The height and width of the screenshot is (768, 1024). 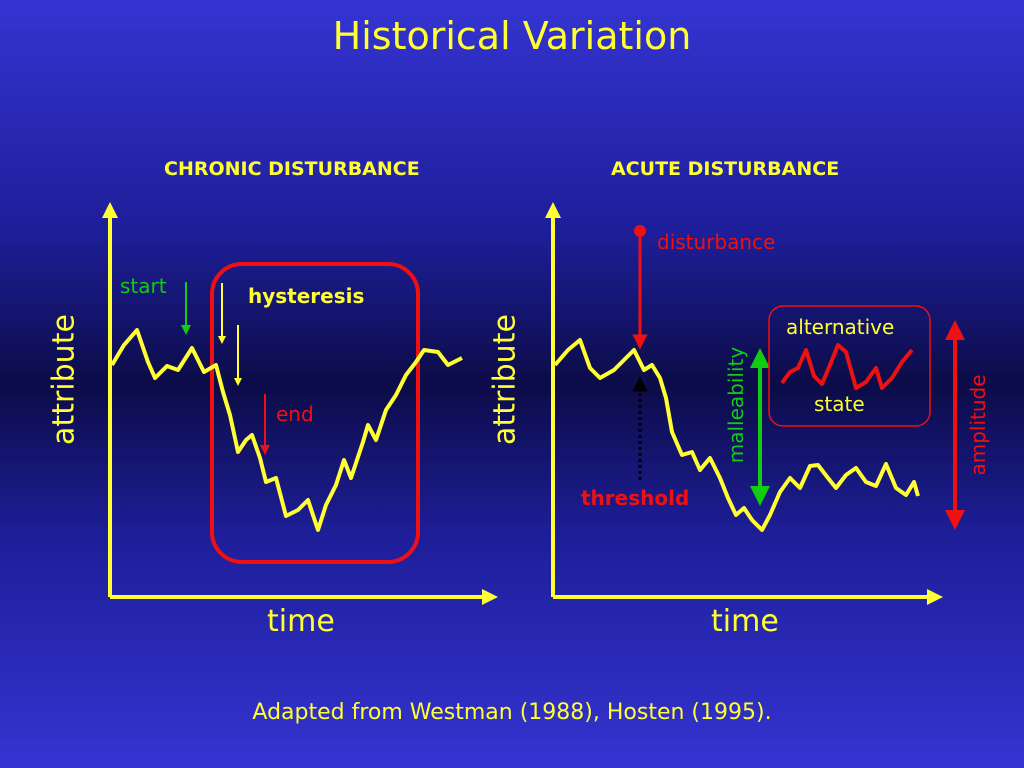 What do you see at coordinates (725, 169) in the screenshot?
I see `acute-panel-heading: ACUTE DISTURBANCE` at bounding box center [725, 169].